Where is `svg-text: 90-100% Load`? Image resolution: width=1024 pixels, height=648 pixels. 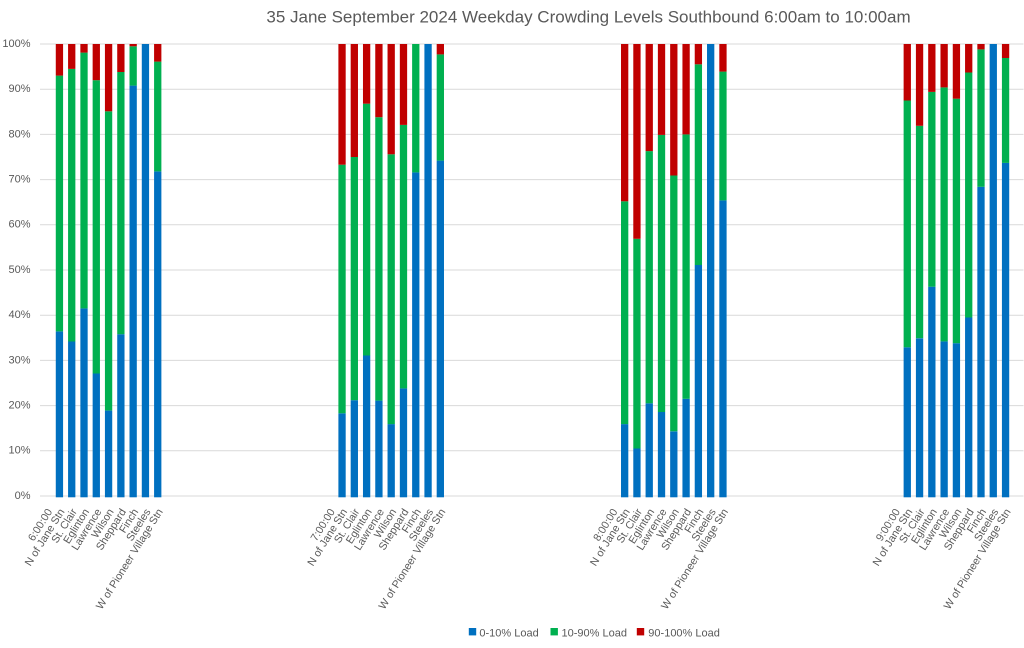 svg-text: 90-100% Load is located at coordinates (684, 634).